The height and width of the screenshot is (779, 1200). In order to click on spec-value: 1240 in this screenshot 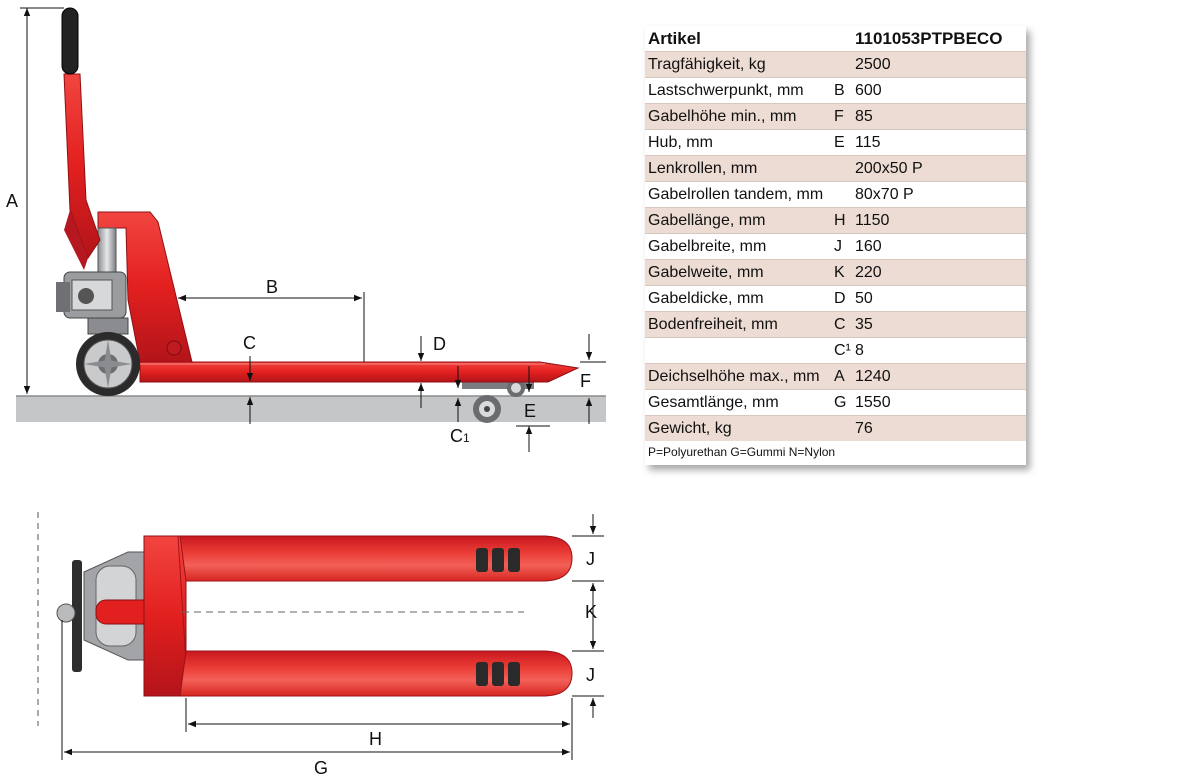, I will do `click(939, 376)`.